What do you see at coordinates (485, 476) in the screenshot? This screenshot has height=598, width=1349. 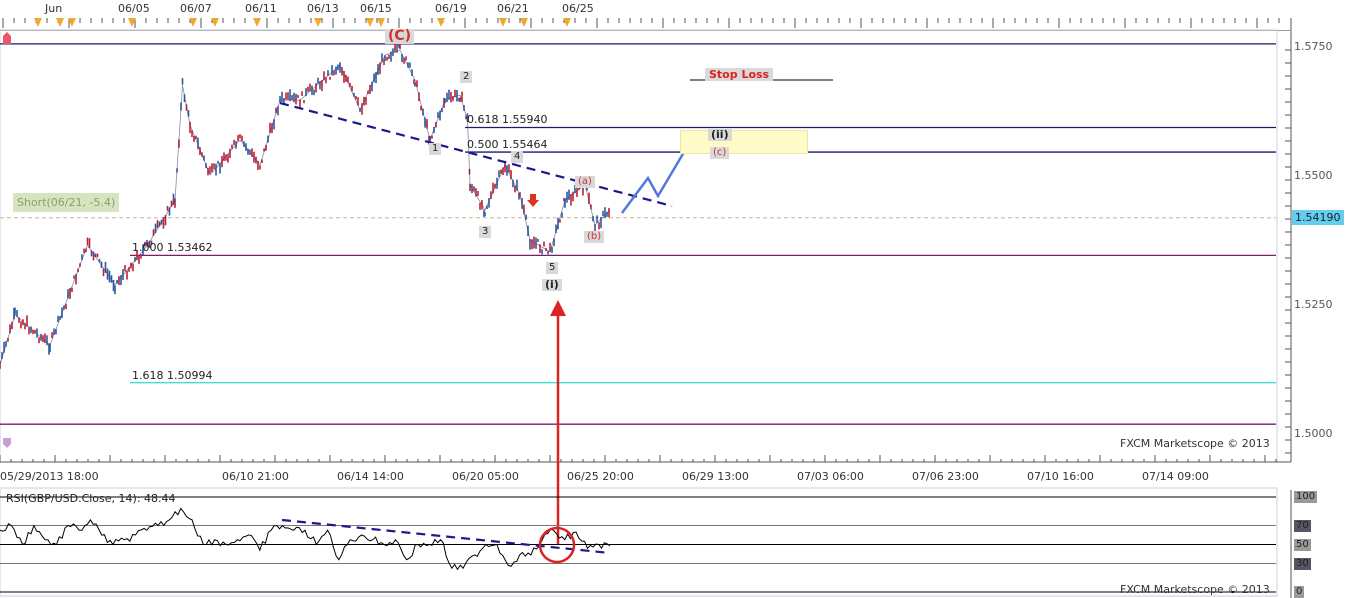 I see `bottom-axis-label: 06/20 05:00` at bounding box center [485, 476].